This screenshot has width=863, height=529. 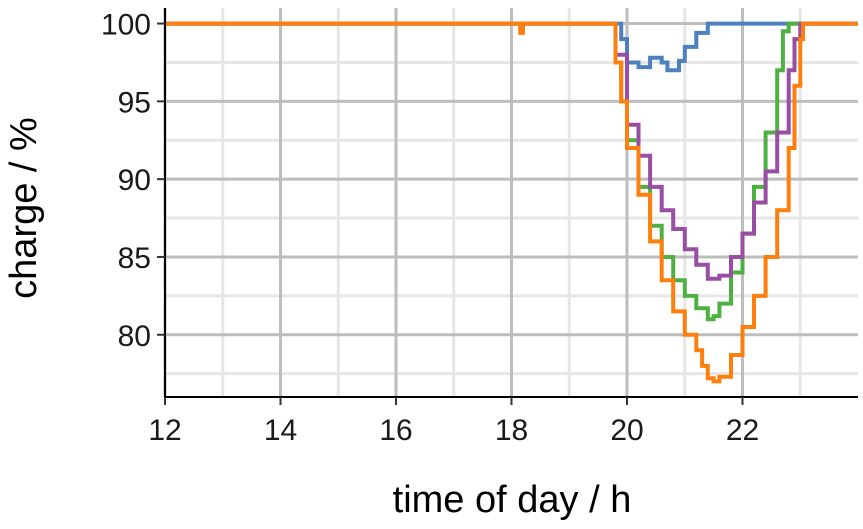 What do you see at coordinates (626, 430) in the screenshot?
I see `x-tick-label: 20` at bounding box center [626, 430].